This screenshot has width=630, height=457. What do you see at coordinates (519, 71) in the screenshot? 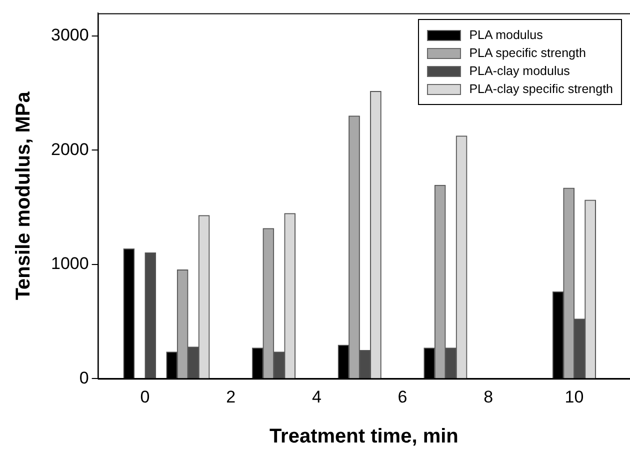
I see `legend-label: PLA-clay modulus` at bounding box center [519, 71].